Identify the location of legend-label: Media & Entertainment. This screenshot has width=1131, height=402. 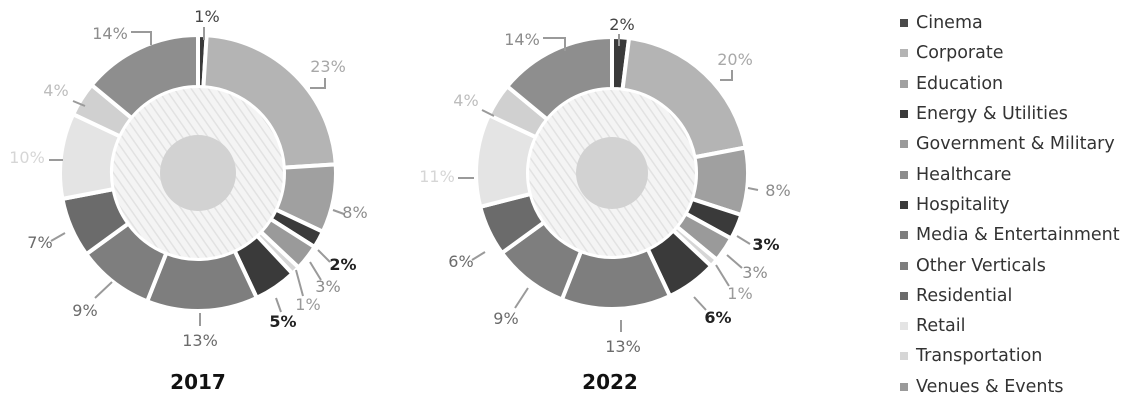
(1018, 235).